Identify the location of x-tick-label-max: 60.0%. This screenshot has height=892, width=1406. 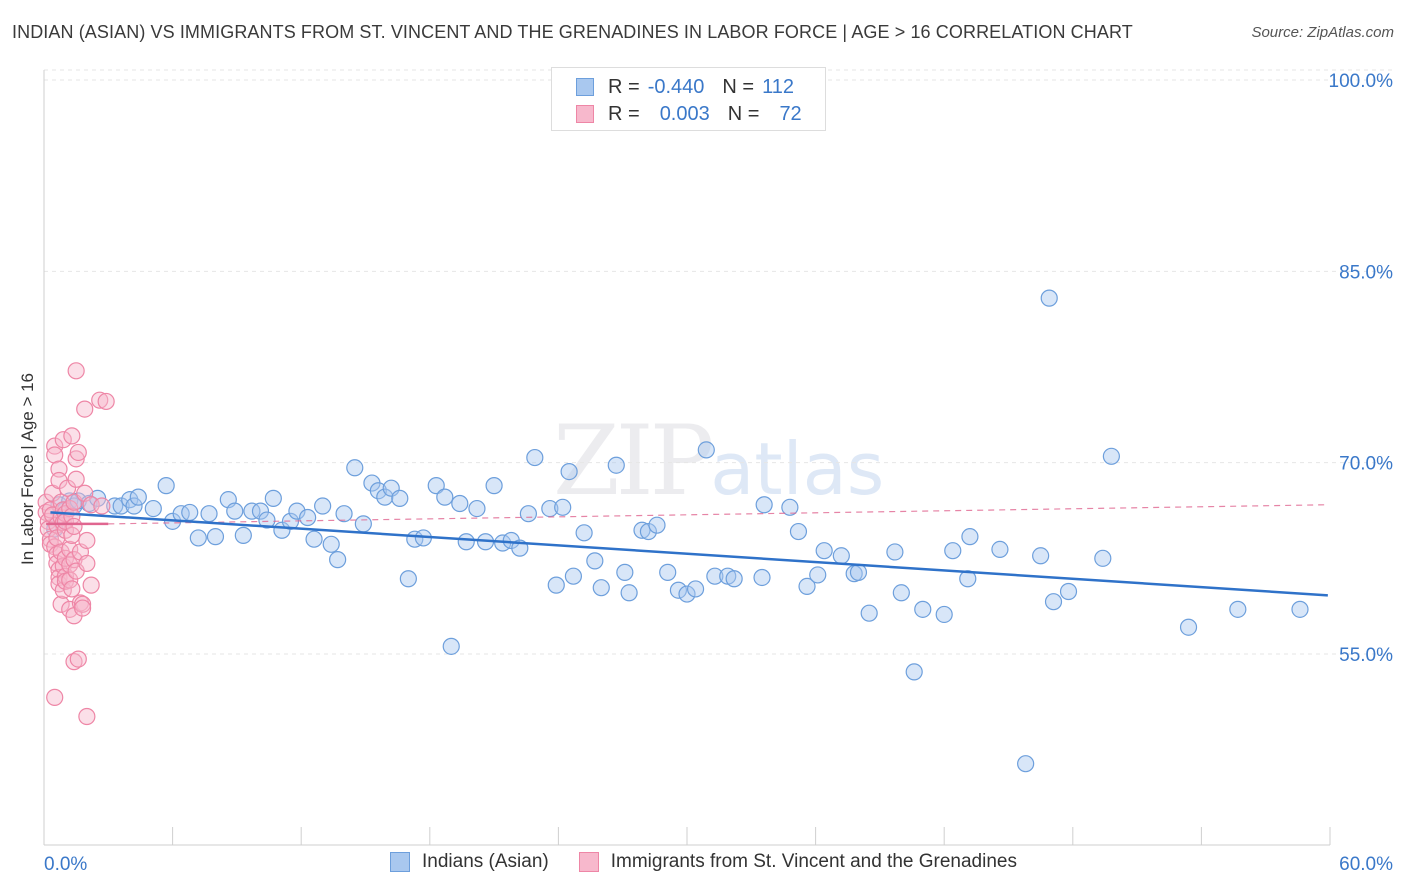
(1366, 864).